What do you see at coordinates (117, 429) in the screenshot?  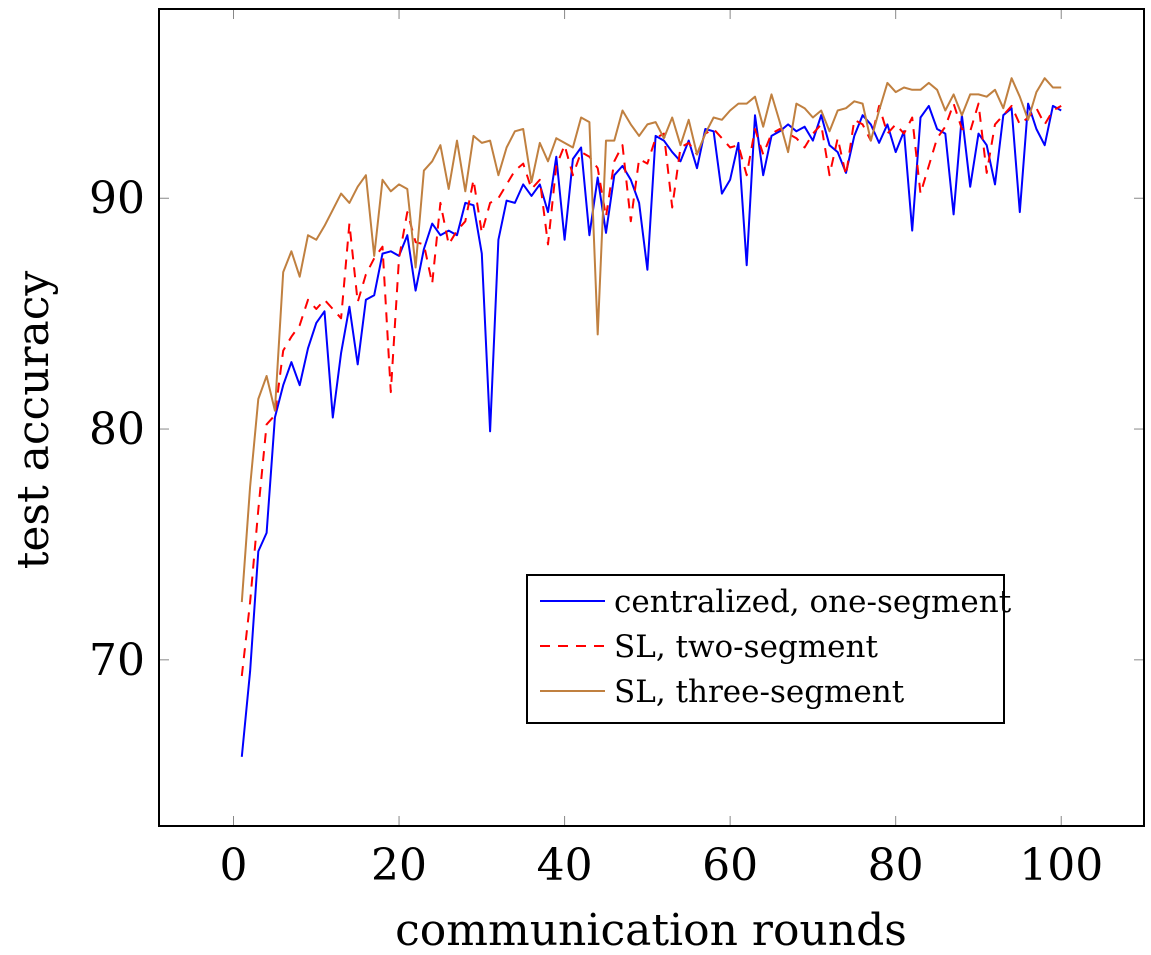 I see `y-tick-label: 80` at bounding box center [117, 429].